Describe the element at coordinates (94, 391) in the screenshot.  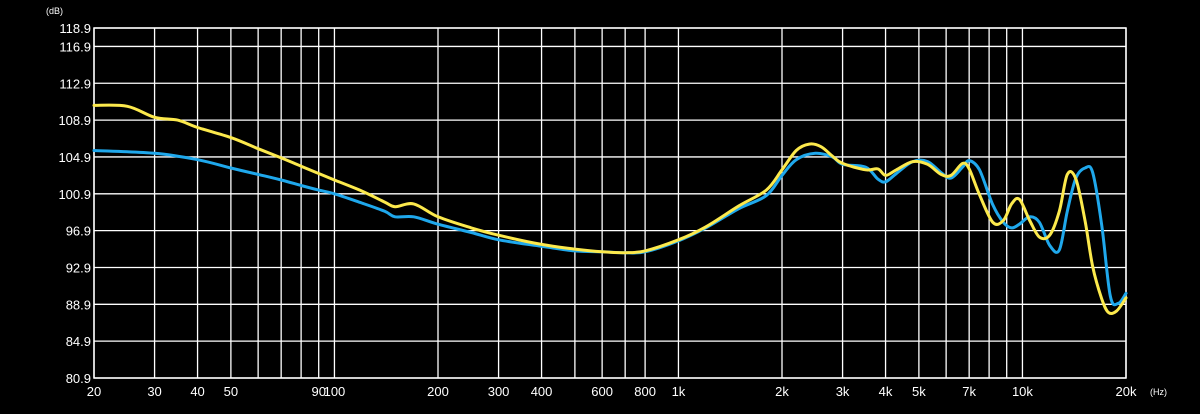
I see `x-tick-label: 20` at that location.